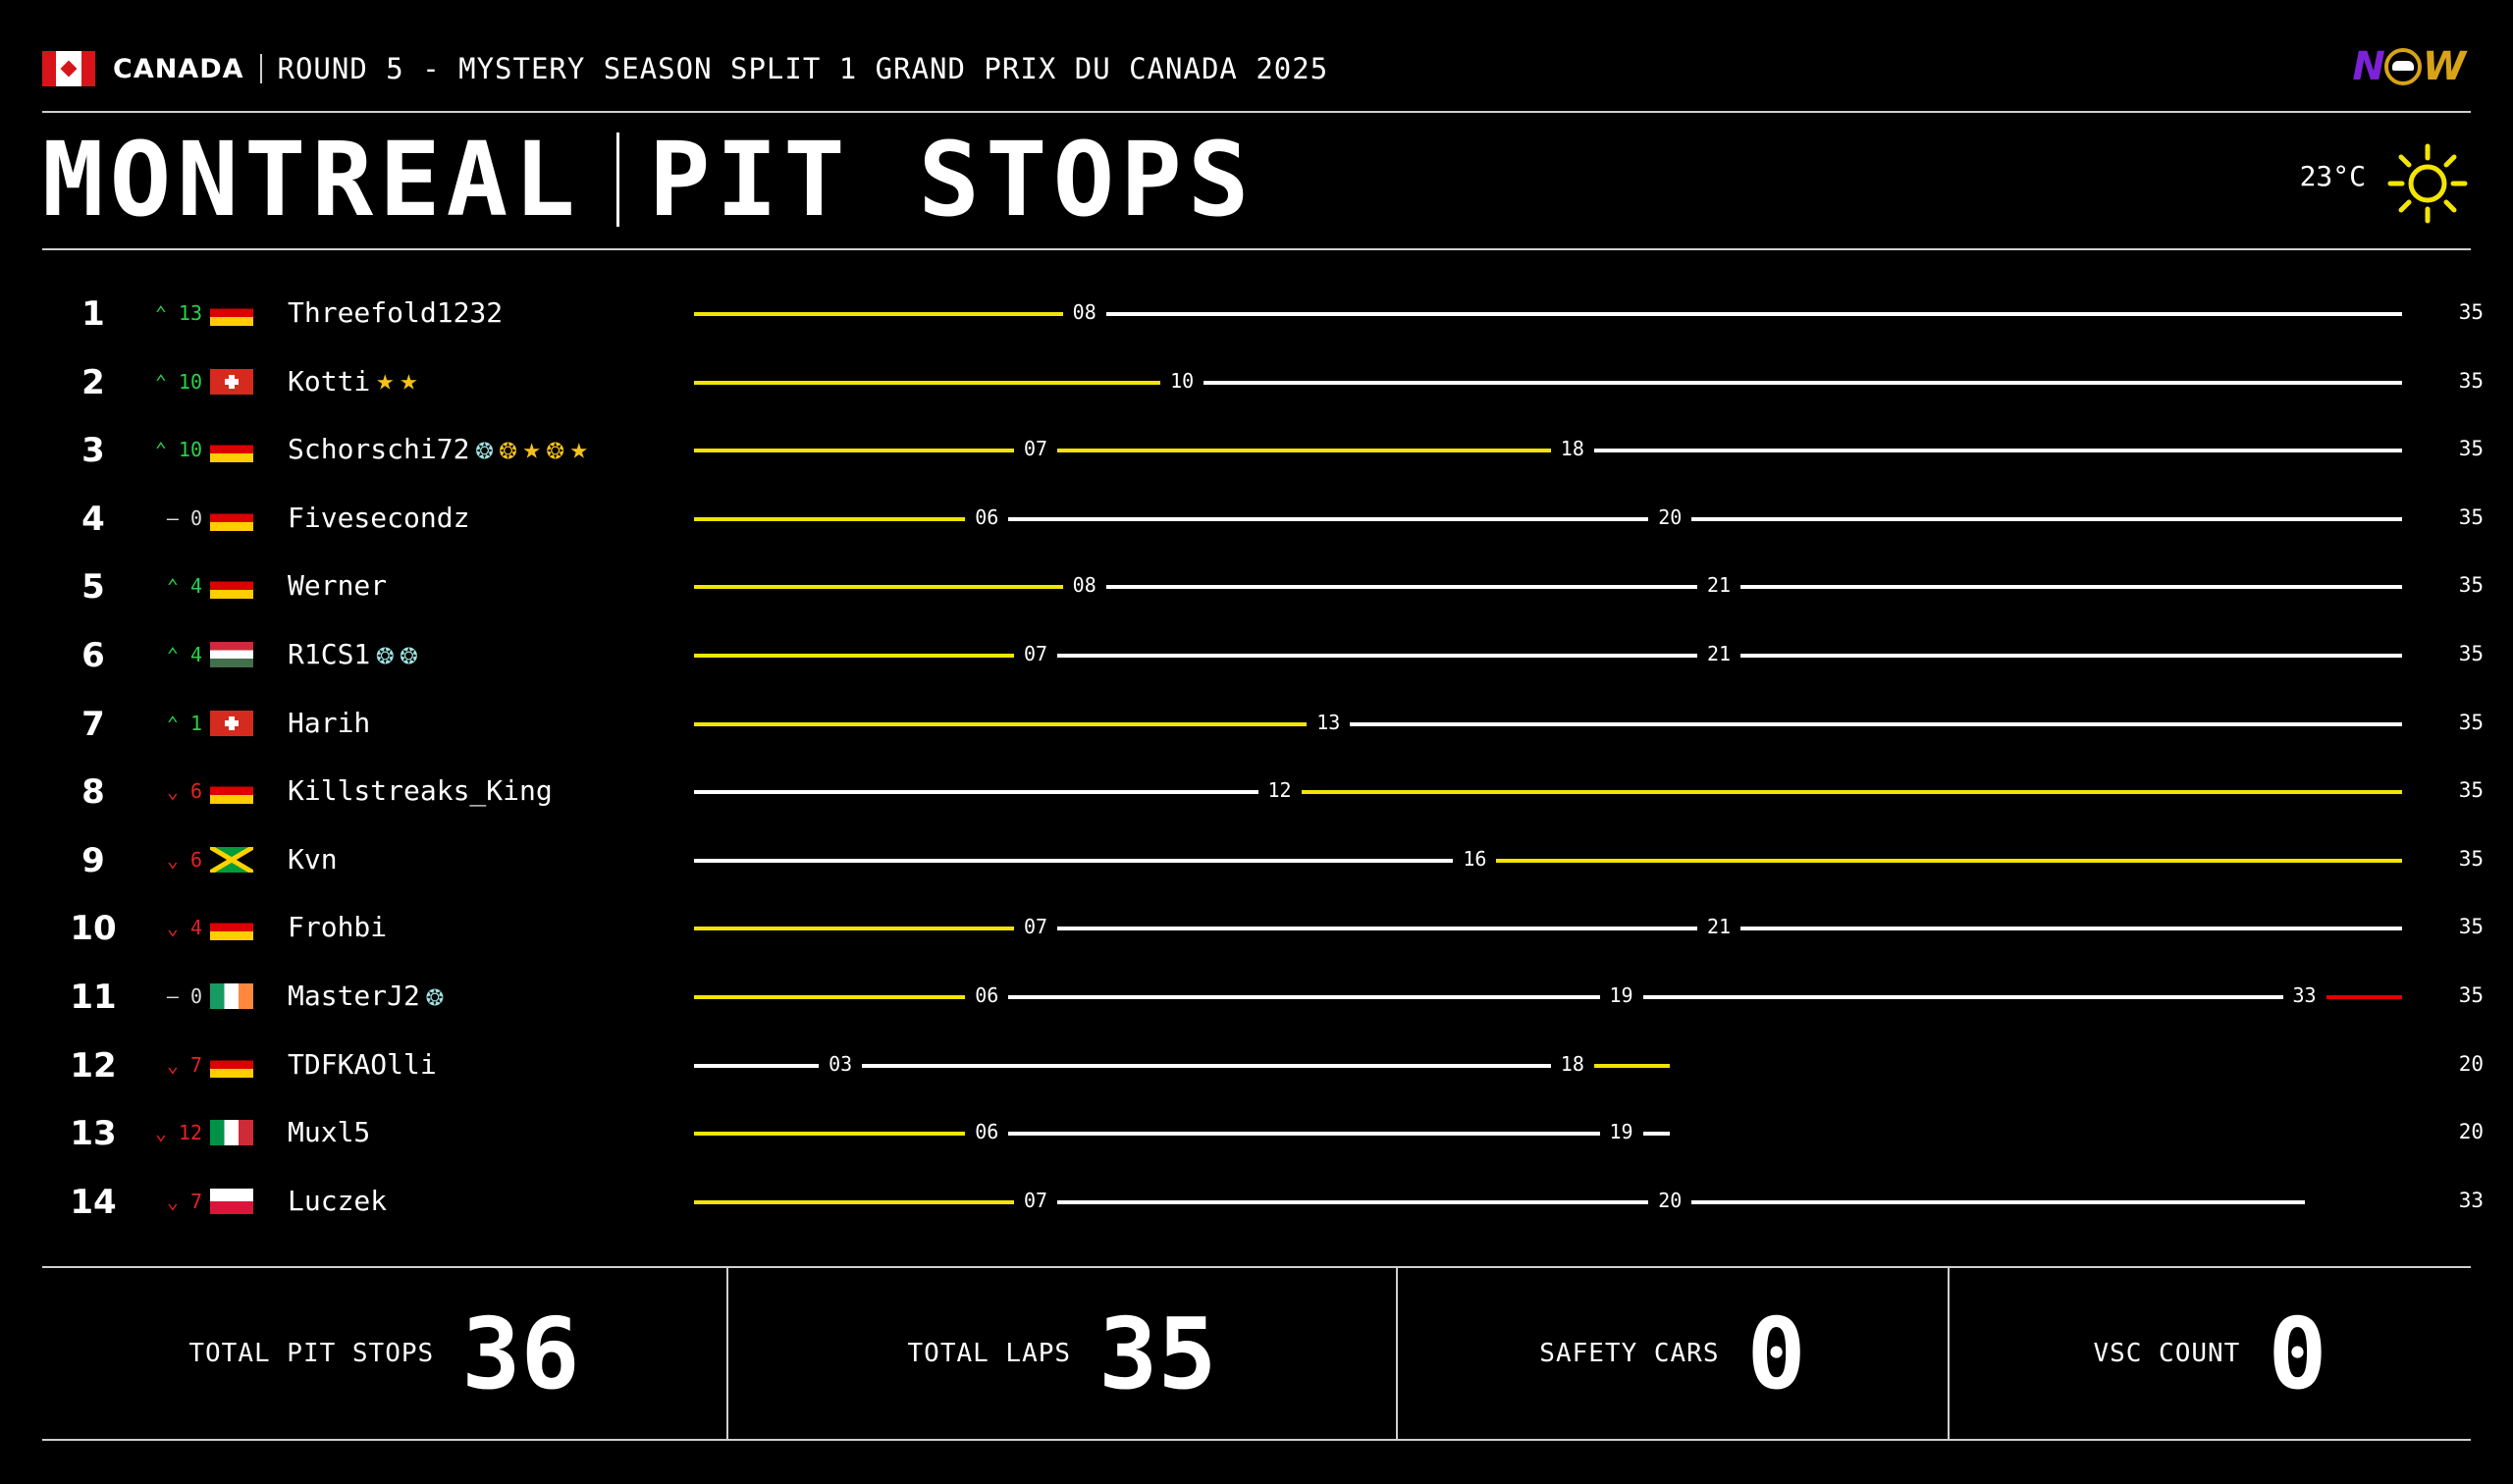 Image resolution: width=2513 pixels, height=1484 pixels. I want to click on position-change-value: 0, so click(195, 996).